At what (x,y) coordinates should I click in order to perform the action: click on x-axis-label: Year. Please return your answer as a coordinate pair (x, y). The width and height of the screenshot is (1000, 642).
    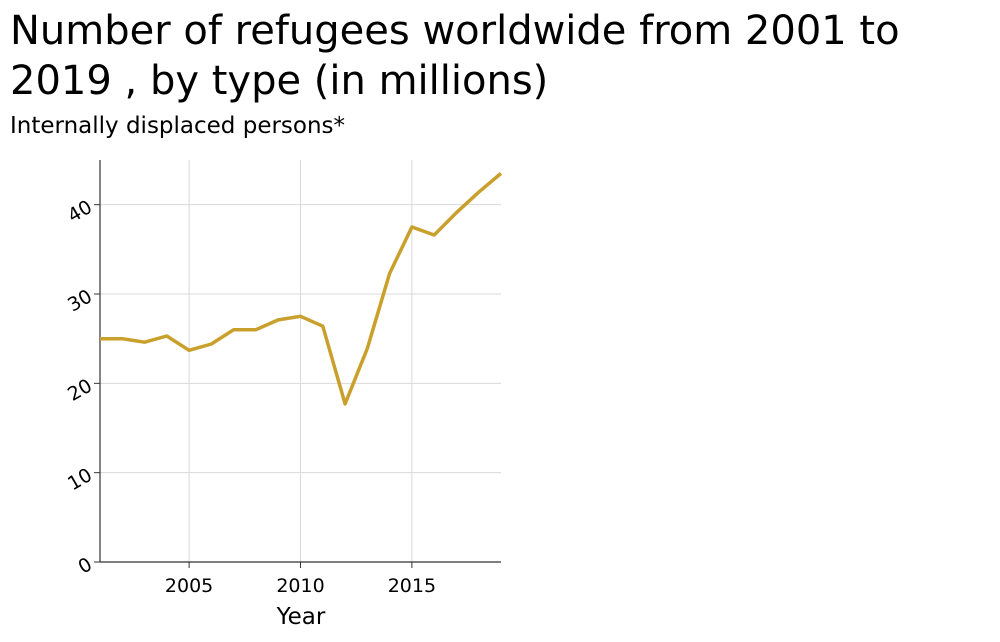
    Looking at the image, I should click on (301, 617).